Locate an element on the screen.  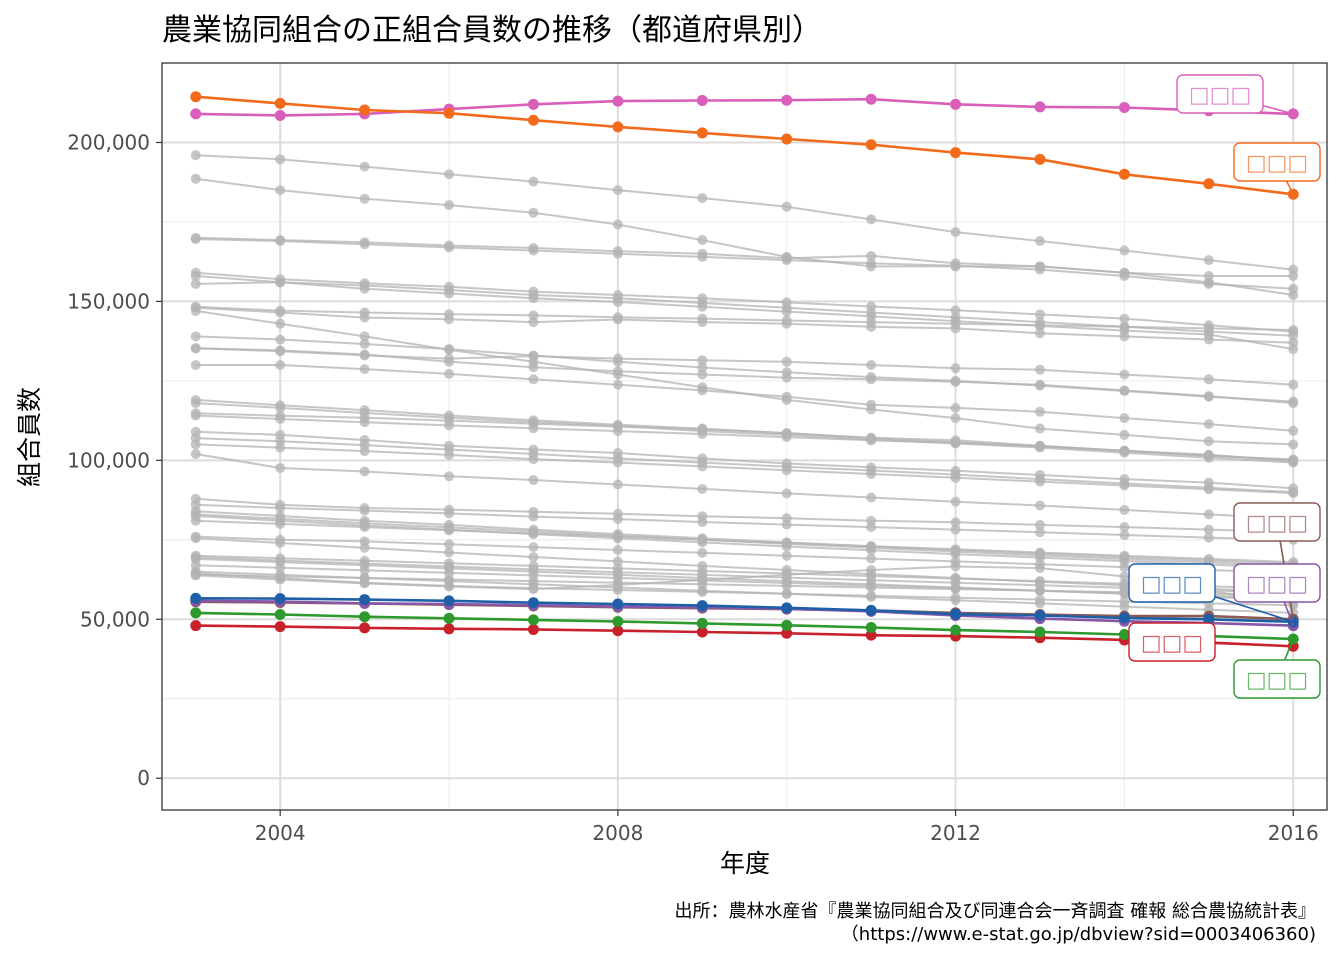
end-labels-group: □□□ □□□ □□□ □□□ □□□ □□□ □□□ is located at coordinates (1224, 386).